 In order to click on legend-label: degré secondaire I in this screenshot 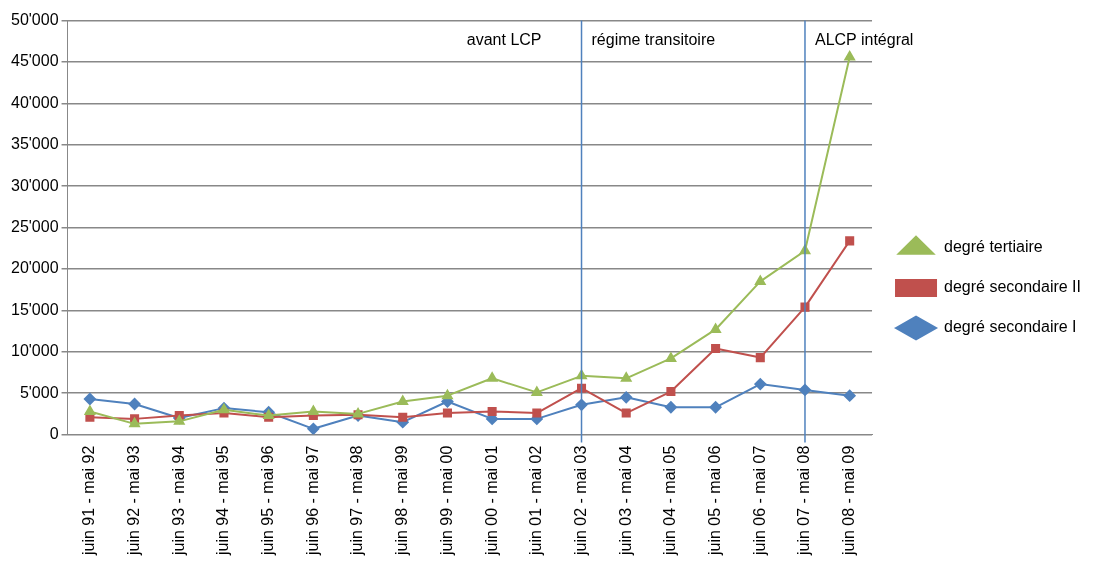, I will do `click(1010, 327)`.